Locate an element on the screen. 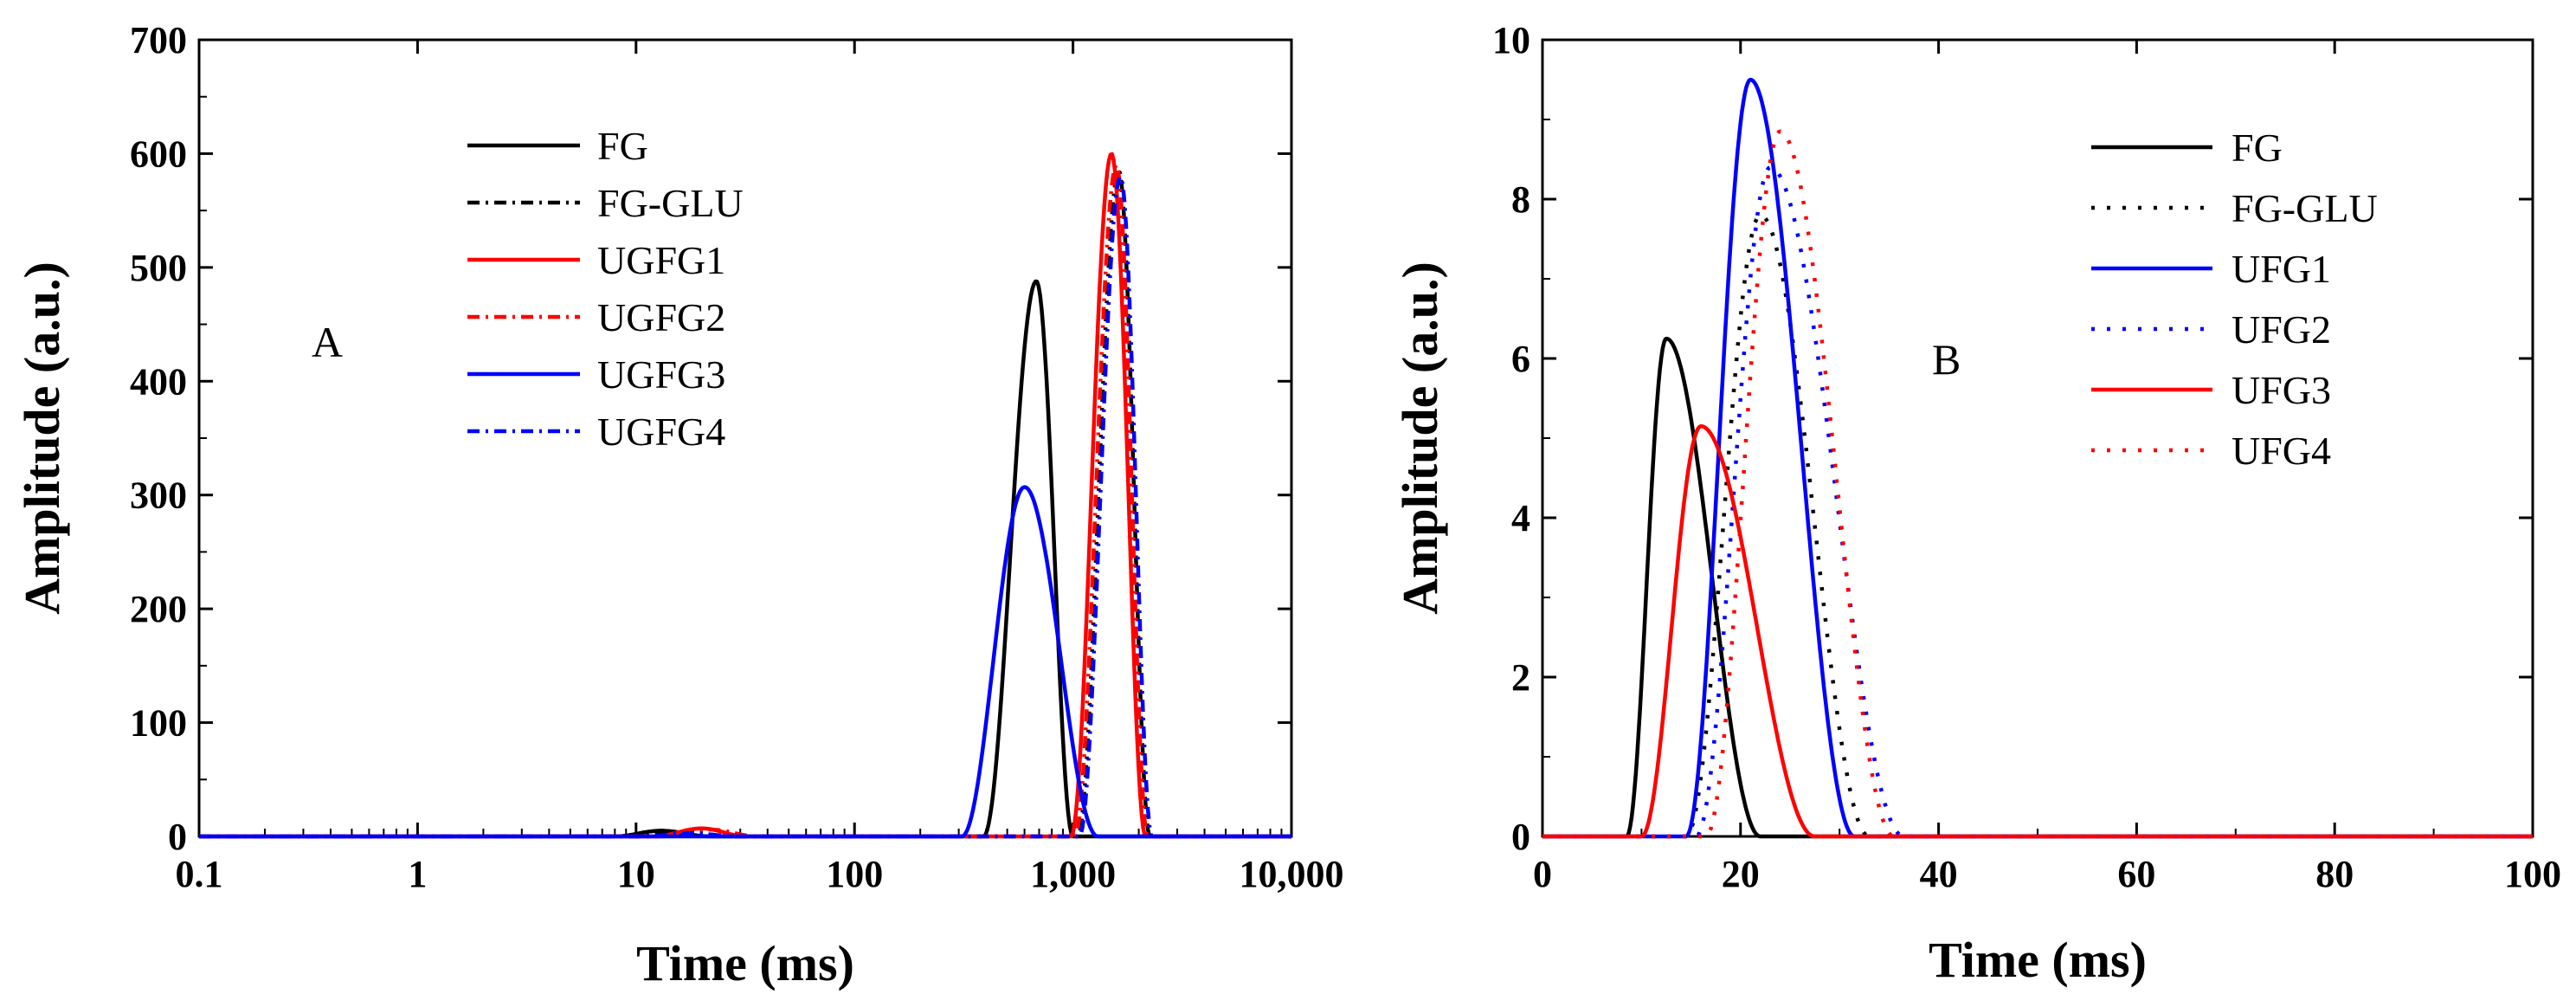 This screenshot has height=994, width=2576. y-tick-label: 4 is located at coordinates (1520, 518).